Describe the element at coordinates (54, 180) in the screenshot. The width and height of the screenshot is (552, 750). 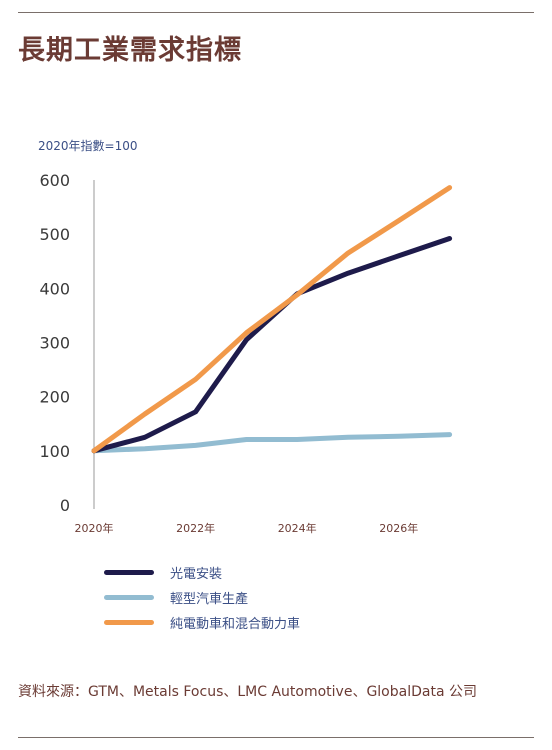
I see `y-tick-label-600: 600` at that location.